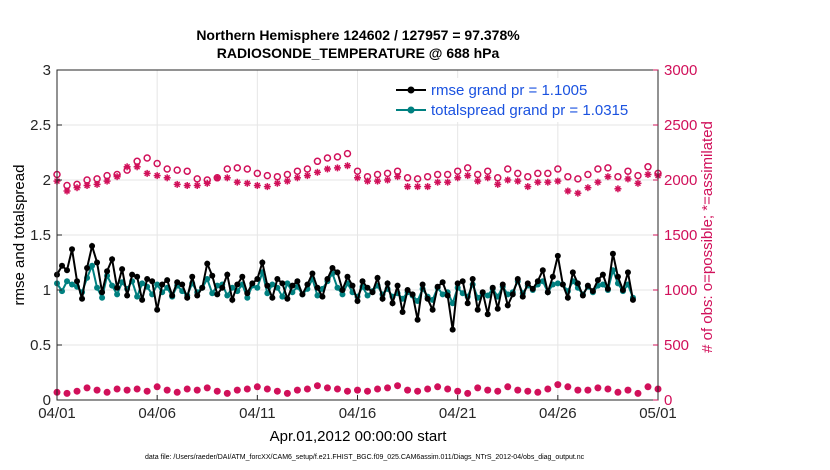 This screenshot has height=470, width=830. What do you see at coordinates (359, 436) in the screenshot?
I see `x-axis-label: Apr.01,2012 00:00:00 start` at bounding box center [359, 436].